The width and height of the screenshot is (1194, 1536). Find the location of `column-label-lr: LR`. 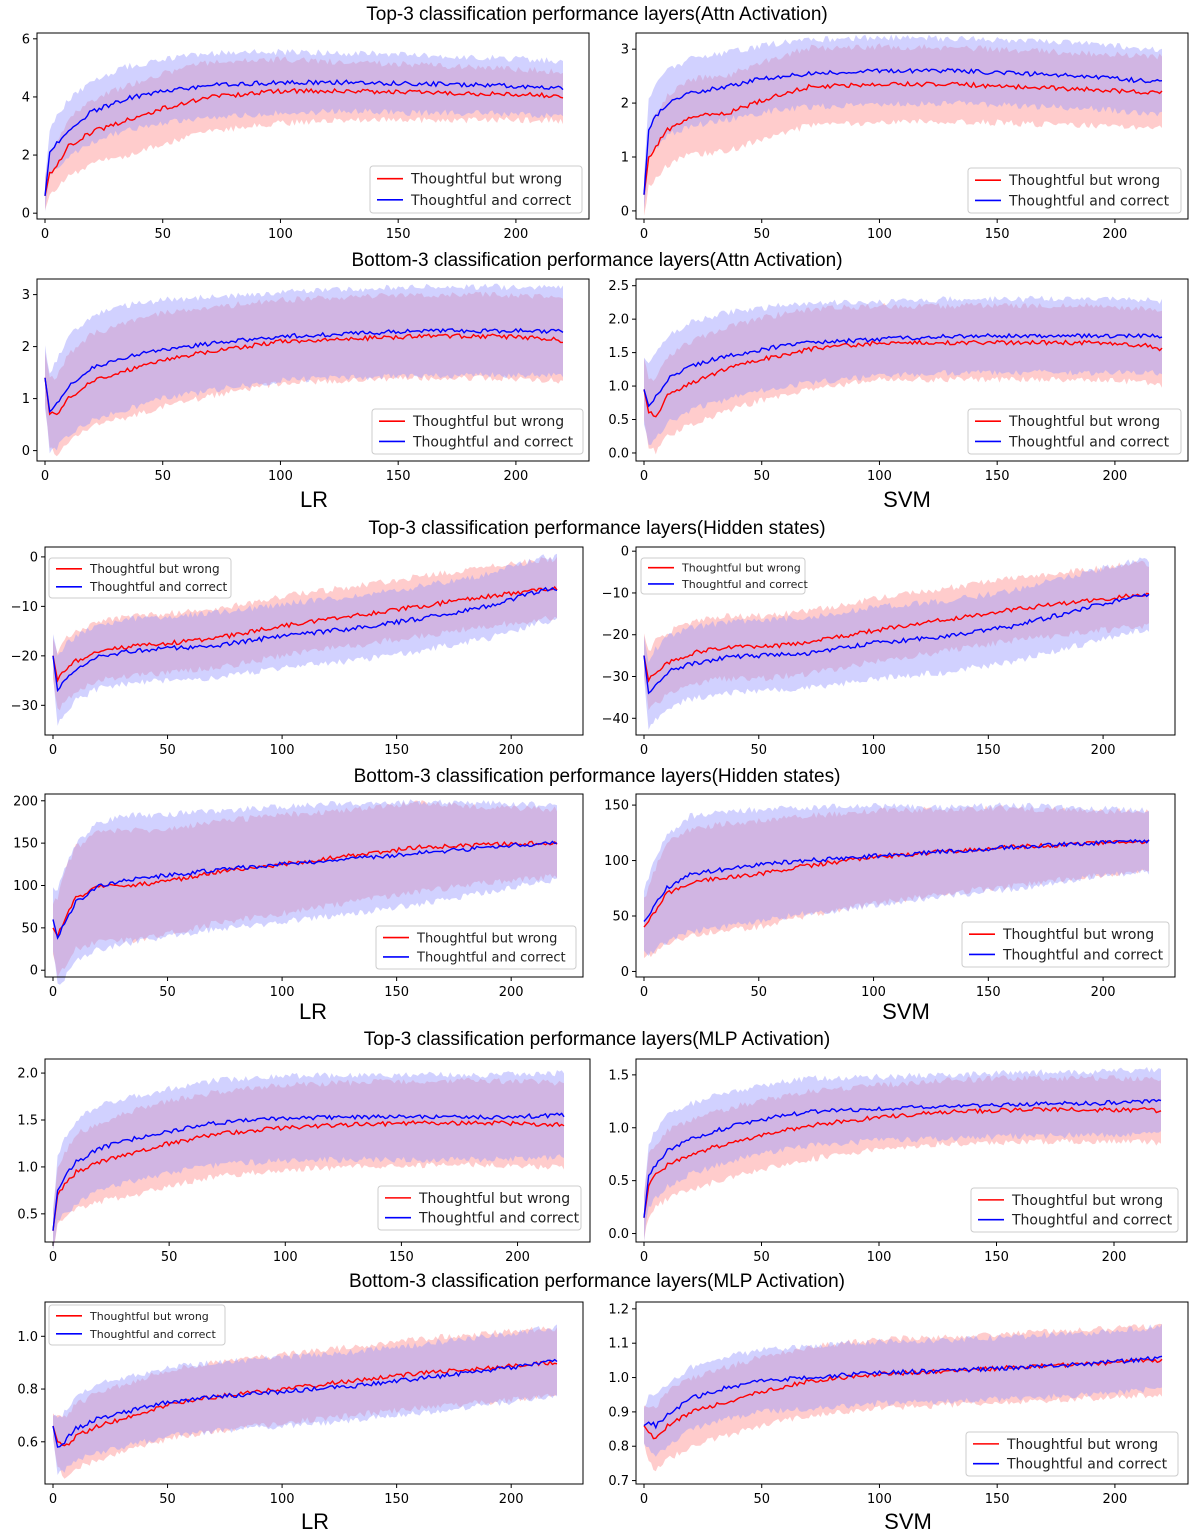

column-label-lr: LR is located at coordinates (313, 1011).